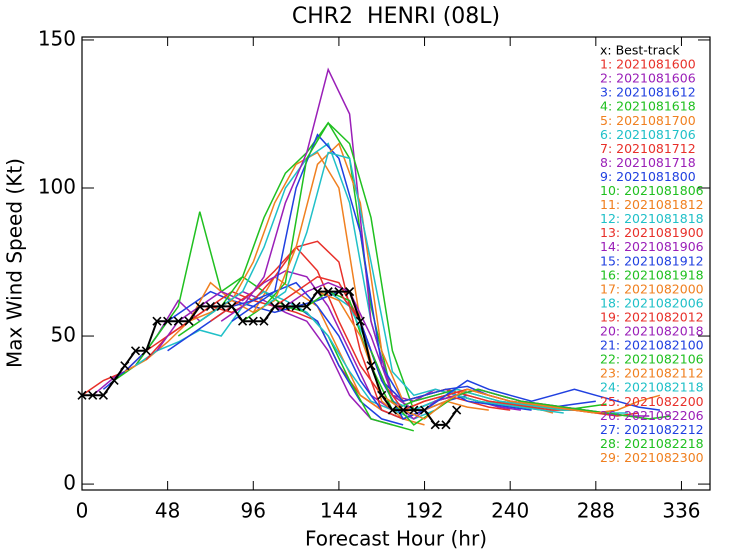 This screenshot has width=731, height=552. Describe the element at coordinates (596, 511) in the screenshot. I see `x-tick-label: 288` at that location.